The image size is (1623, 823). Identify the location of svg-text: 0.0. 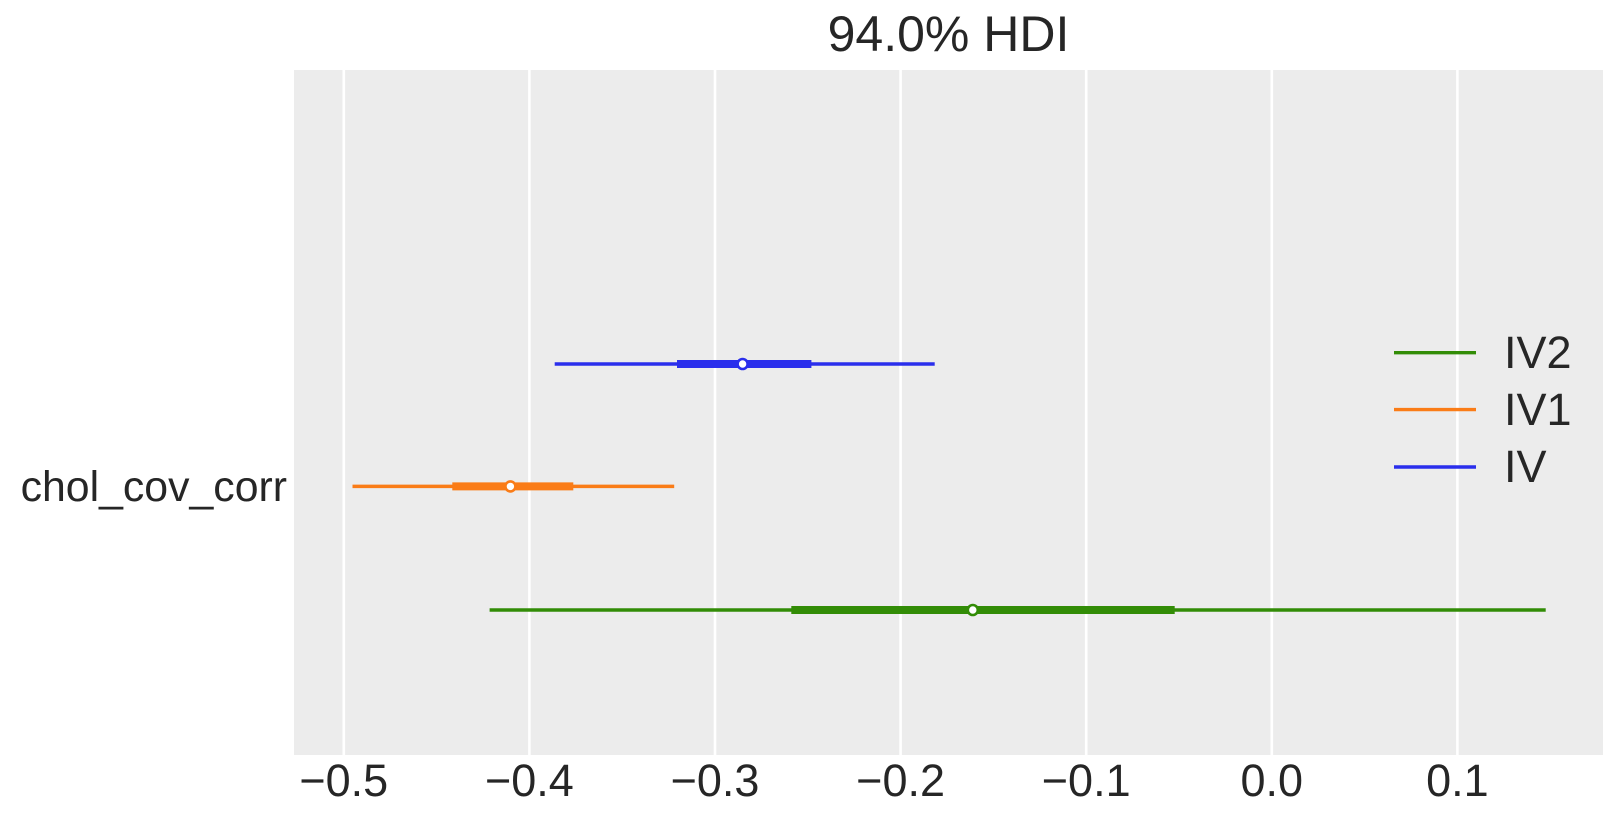
(1272, 780).